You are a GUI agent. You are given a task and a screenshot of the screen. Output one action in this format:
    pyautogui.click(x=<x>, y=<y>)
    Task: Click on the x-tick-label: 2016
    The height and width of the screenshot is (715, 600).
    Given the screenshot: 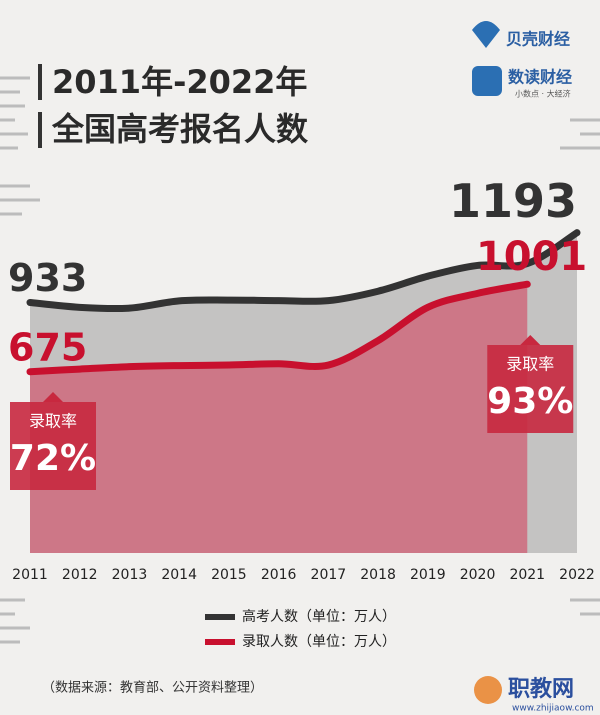 What is the action you would take?
    pyautogui.click(x=279, y=575)
    